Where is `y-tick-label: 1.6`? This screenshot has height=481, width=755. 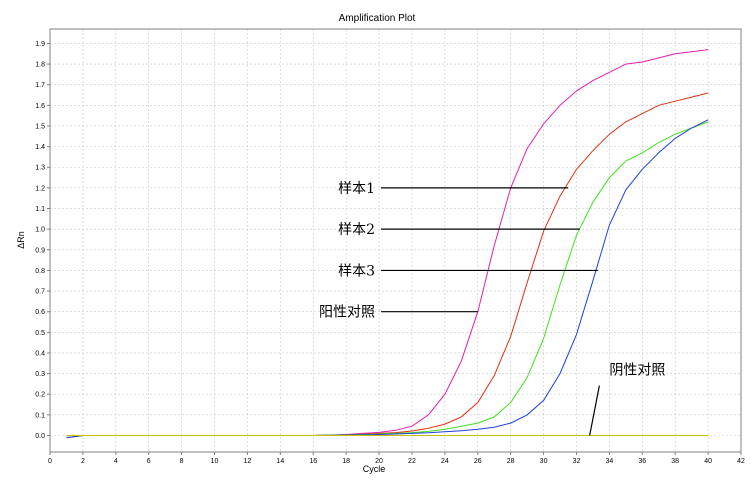
y-tick-label: 1.6 is located at coordinates (40, 106).